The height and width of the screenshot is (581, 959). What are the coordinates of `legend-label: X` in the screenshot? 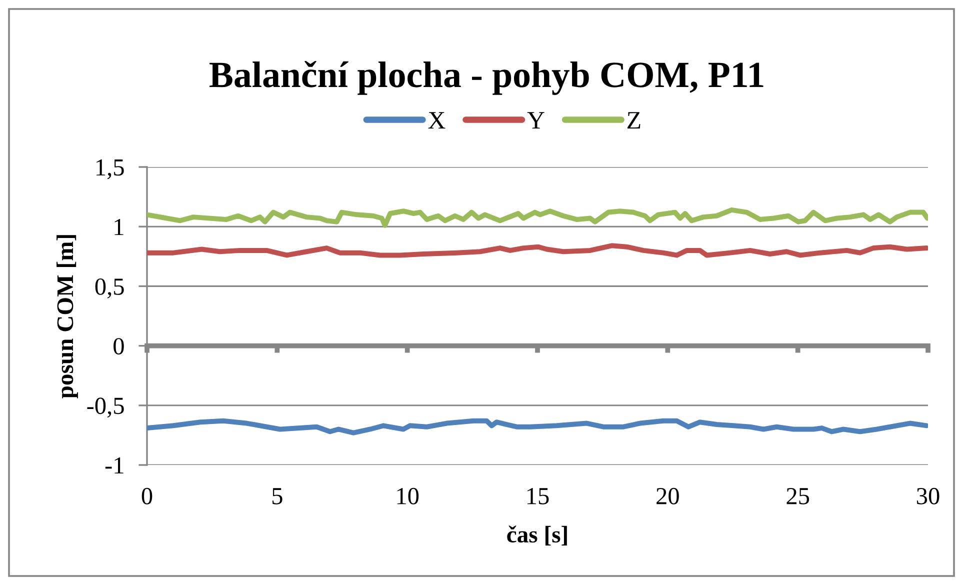 It's located at (437, 120).